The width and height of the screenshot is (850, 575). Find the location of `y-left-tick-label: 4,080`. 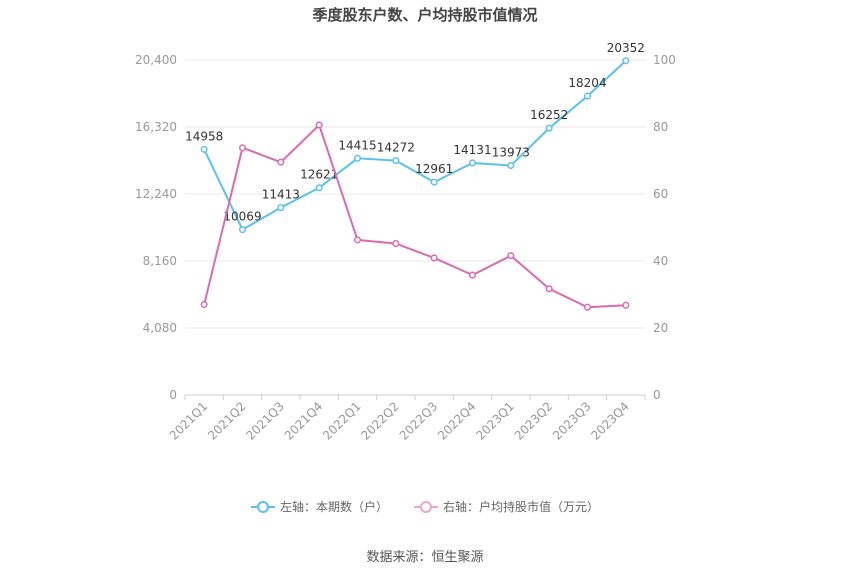

y-left-tick-label: 4,080 is located at coordinates (160, 328).